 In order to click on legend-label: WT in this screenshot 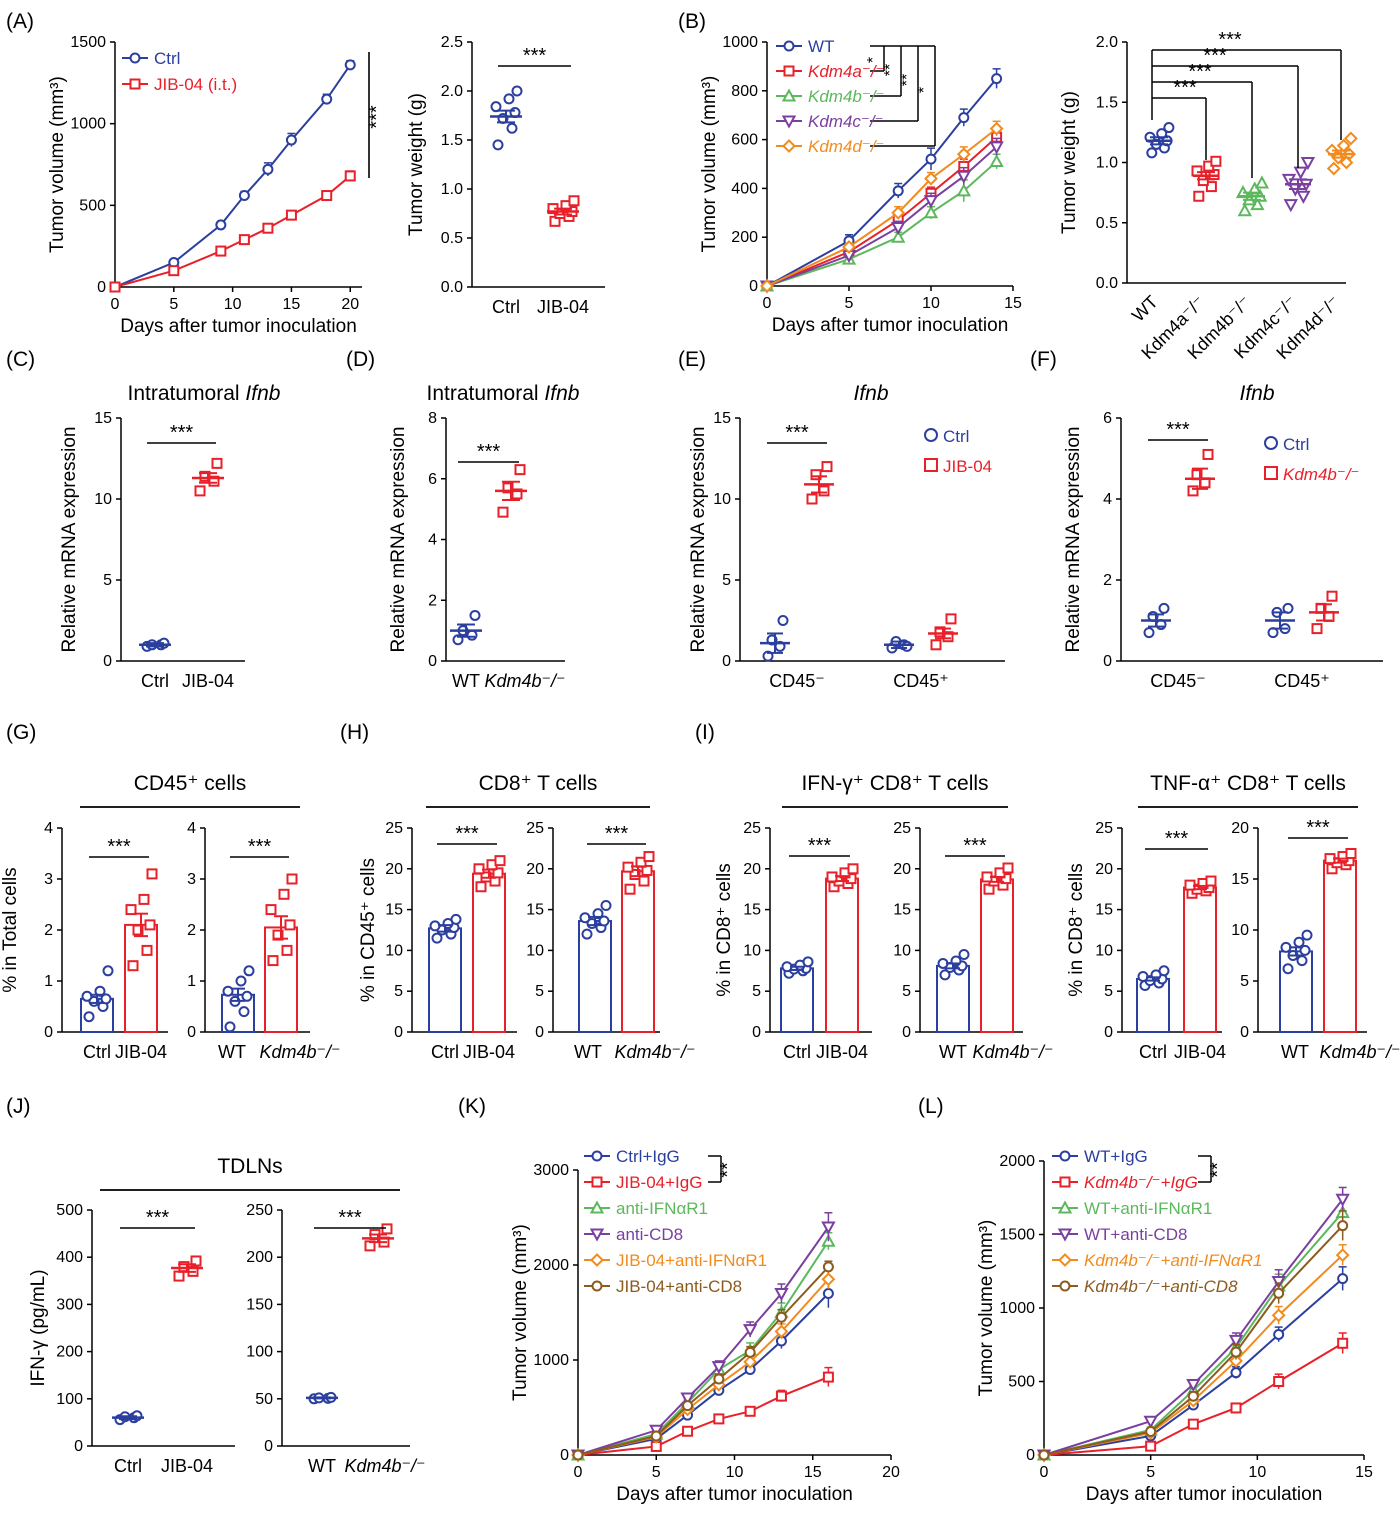, I will do `click(821, 46)`.